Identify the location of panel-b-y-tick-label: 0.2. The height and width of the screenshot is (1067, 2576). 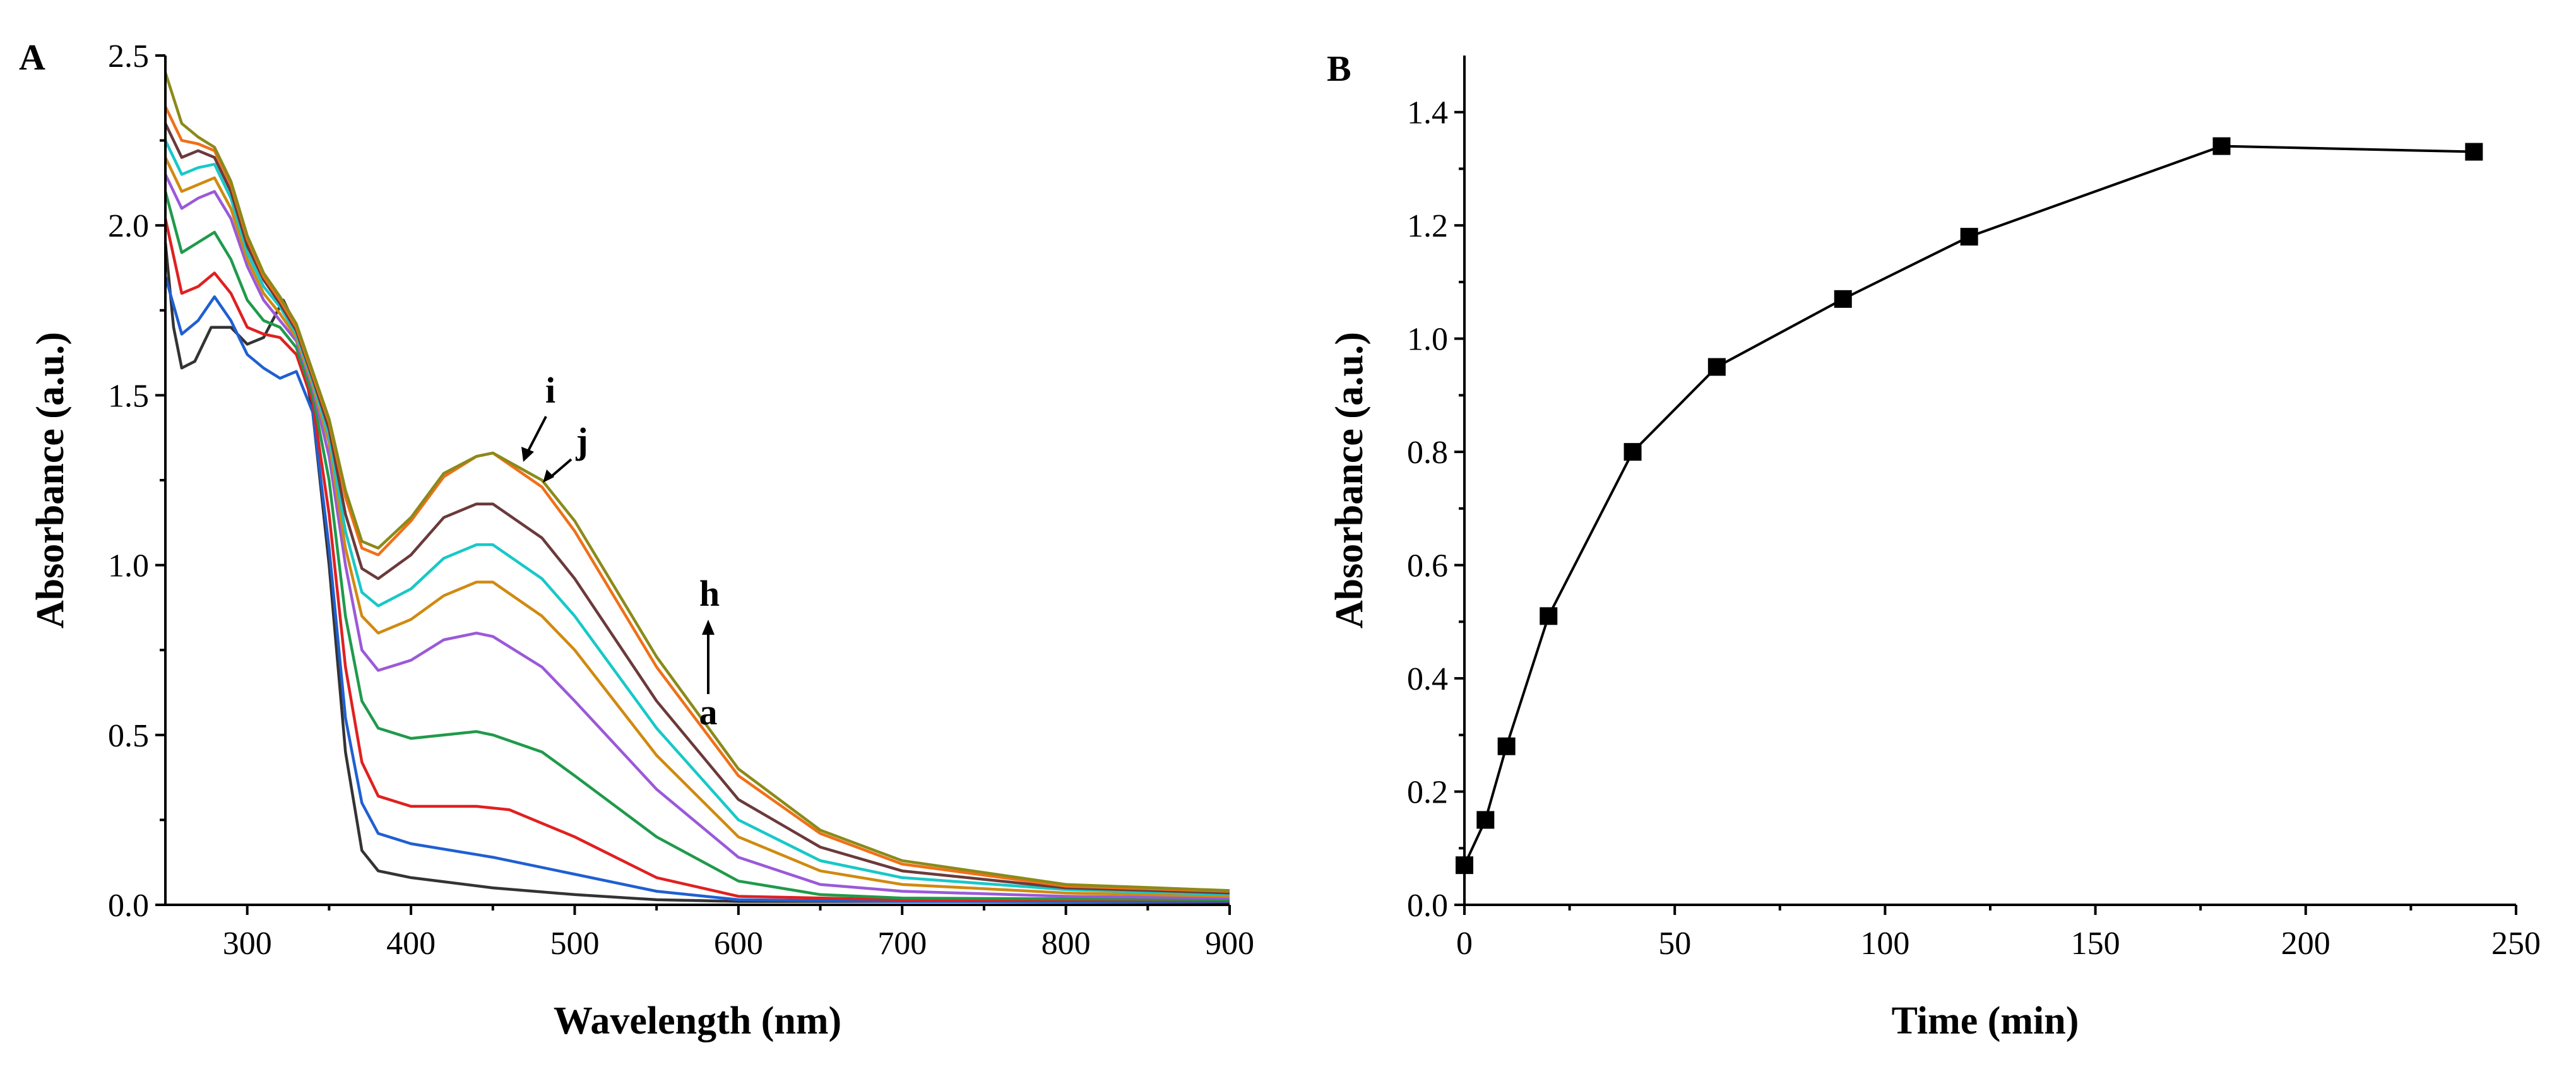
(1428, 793).